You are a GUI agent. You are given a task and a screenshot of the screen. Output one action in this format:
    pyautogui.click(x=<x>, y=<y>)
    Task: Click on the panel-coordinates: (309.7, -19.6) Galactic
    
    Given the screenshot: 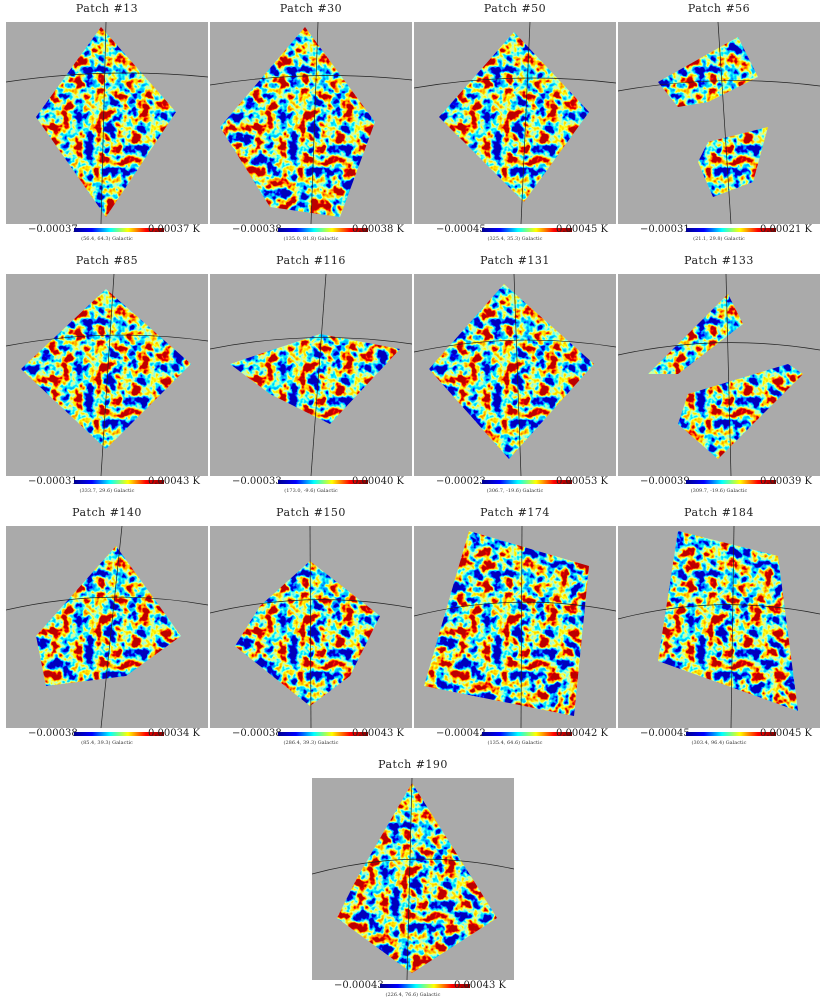 What is the action you would take?
    pyautogui.click(x=719, y=491)
    